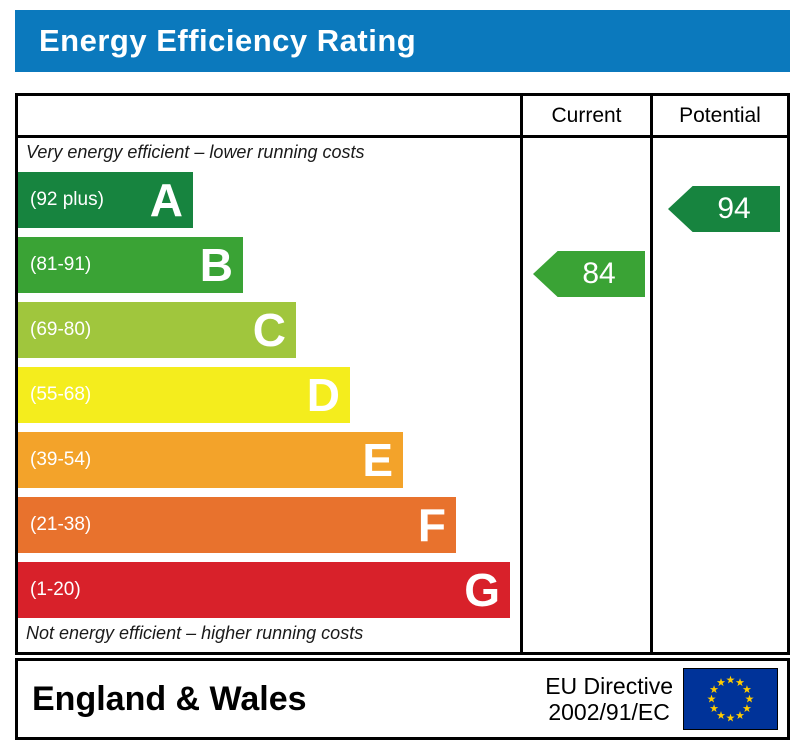 The image size is (804, 753). I want to click on footer: England & Wales EU Directive 2002/91/EC, so click(402, 699).